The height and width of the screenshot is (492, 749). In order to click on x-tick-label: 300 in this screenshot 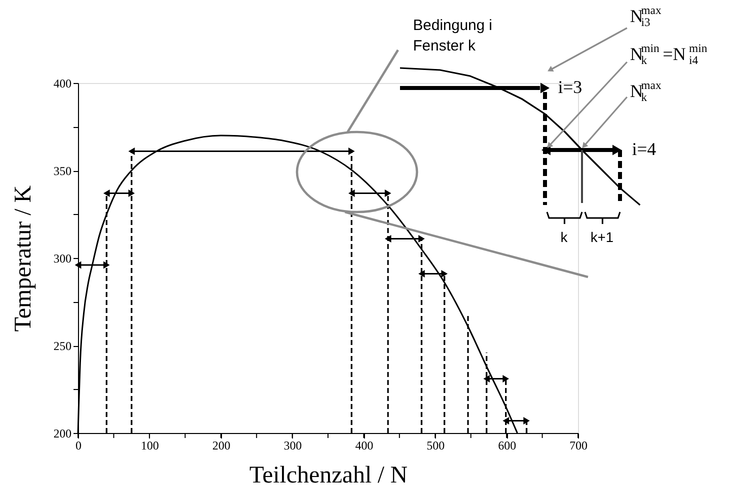, I will do `click(293, 445)`.